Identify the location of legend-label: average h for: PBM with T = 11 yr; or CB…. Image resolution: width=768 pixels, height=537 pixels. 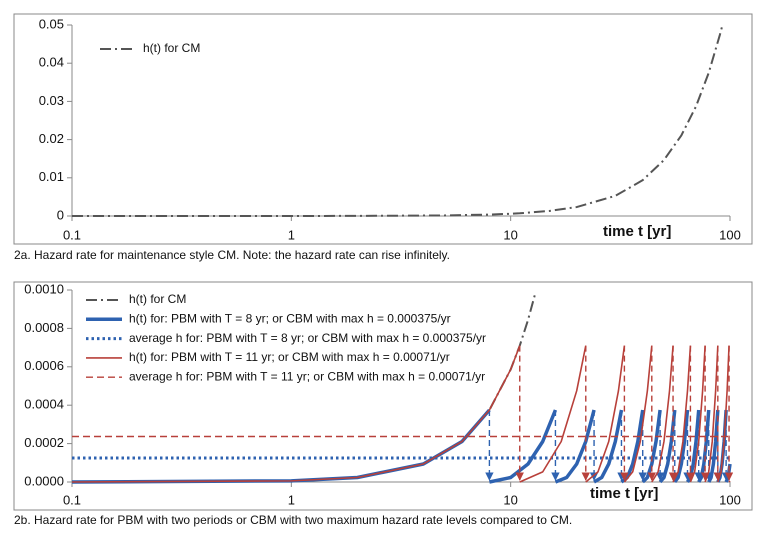
(307, 376).